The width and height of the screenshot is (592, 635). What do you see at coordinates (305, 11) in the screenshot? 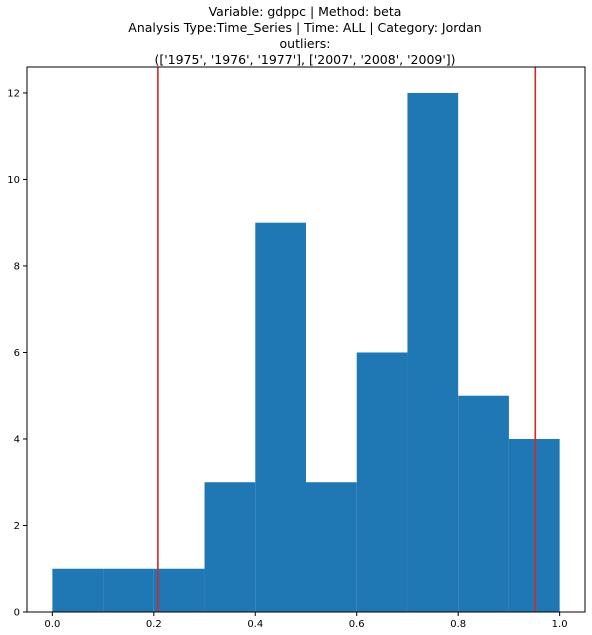
I see `title-line-1: Variable: gdppc | Method: beta` at bounding box center [305, 11].